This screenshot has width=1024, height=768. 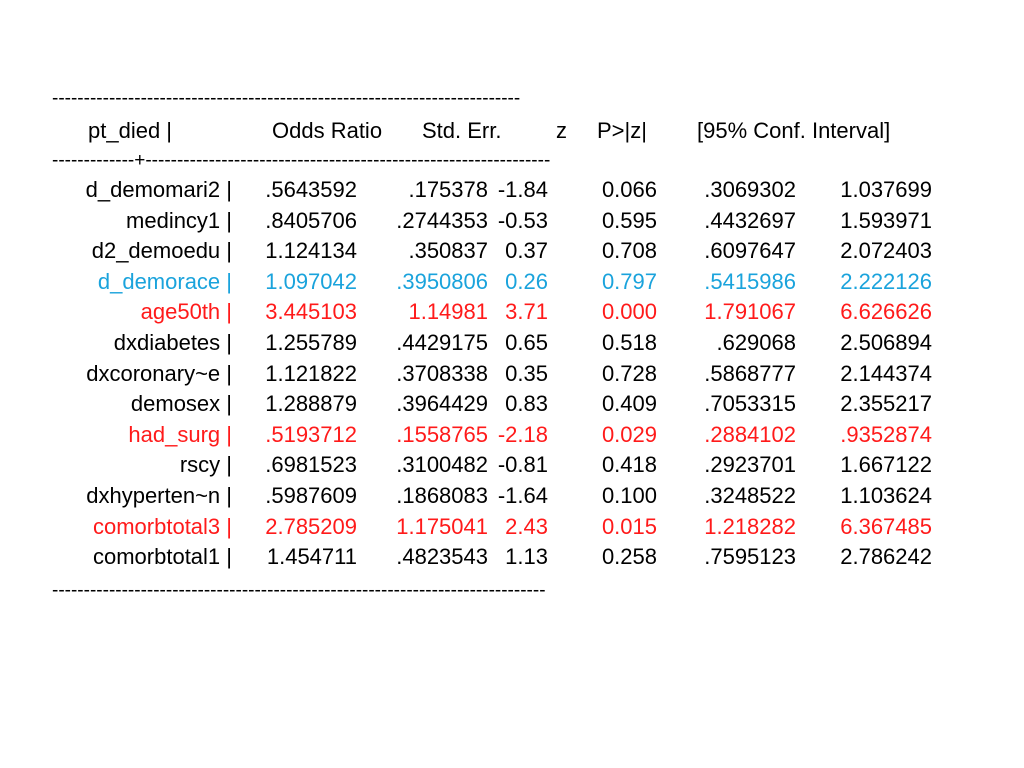 I want to click on cell-z: 0.37, so click(x=526, y=251).